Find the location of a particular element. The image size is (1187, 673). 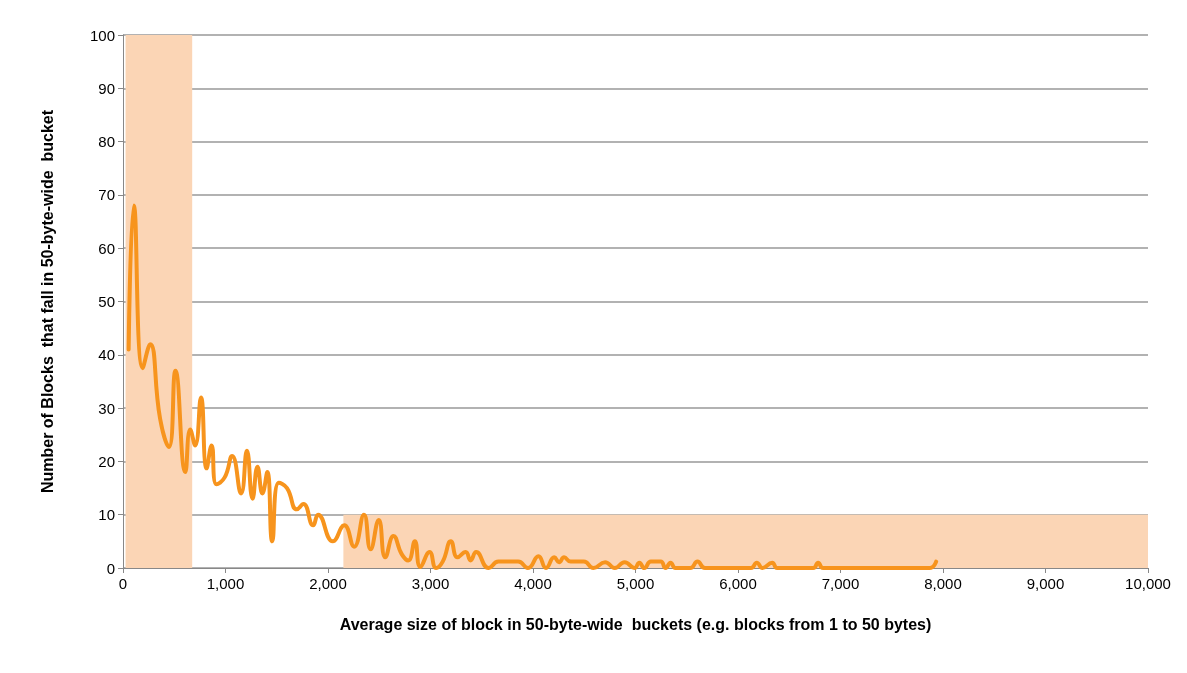

x-tick-label: 10,000 is located at coordinates (1148, 583).